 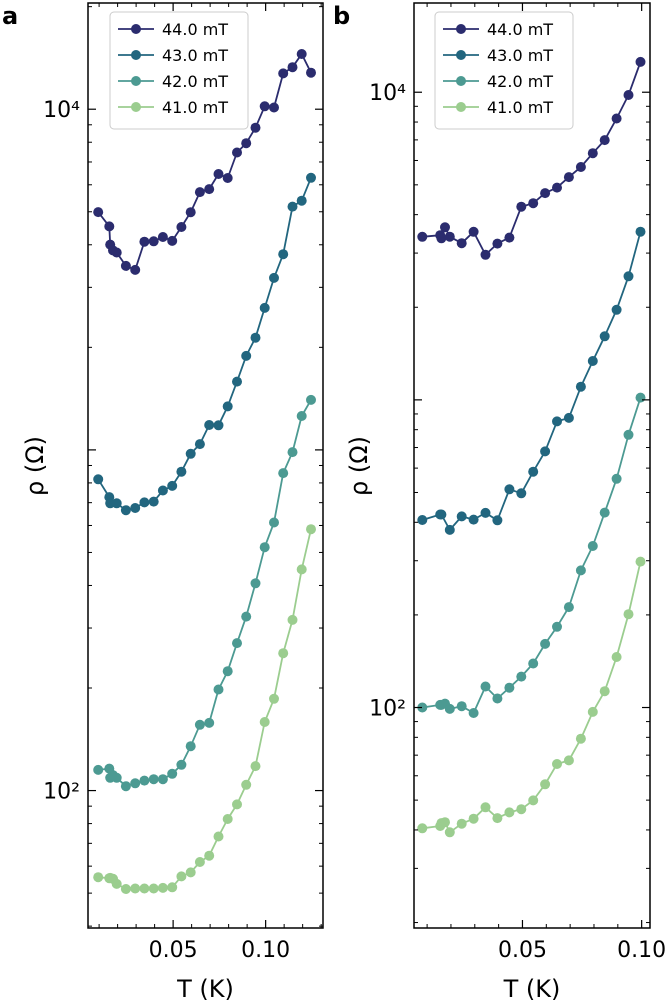 What do you see at coordinates (195, 81) in the screenshot?
I see `legend-label: 42.0 mT` at bounding box center [195, 81].